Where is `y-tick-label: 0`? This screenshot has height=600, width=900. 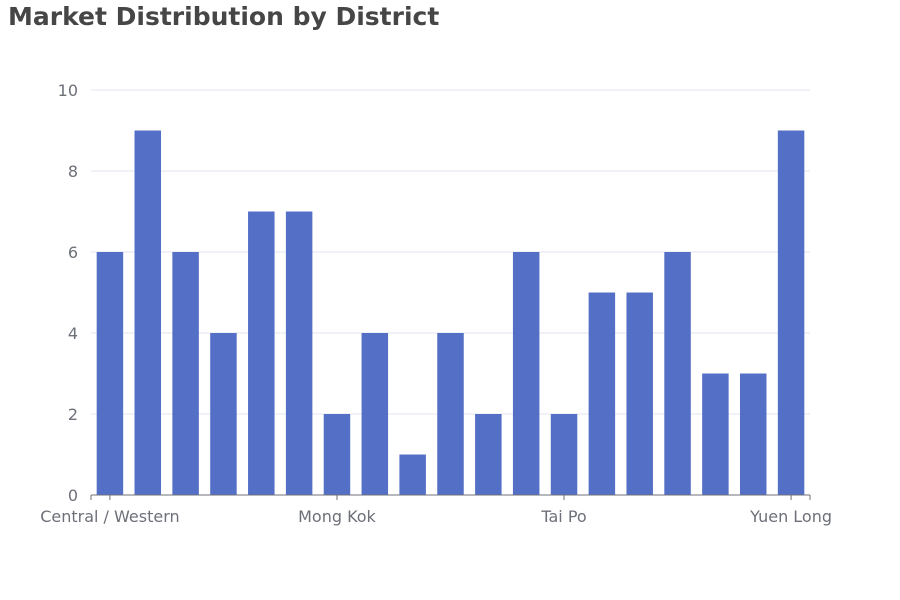
y-tick-label: 0 is located at coordinates (73, 495).